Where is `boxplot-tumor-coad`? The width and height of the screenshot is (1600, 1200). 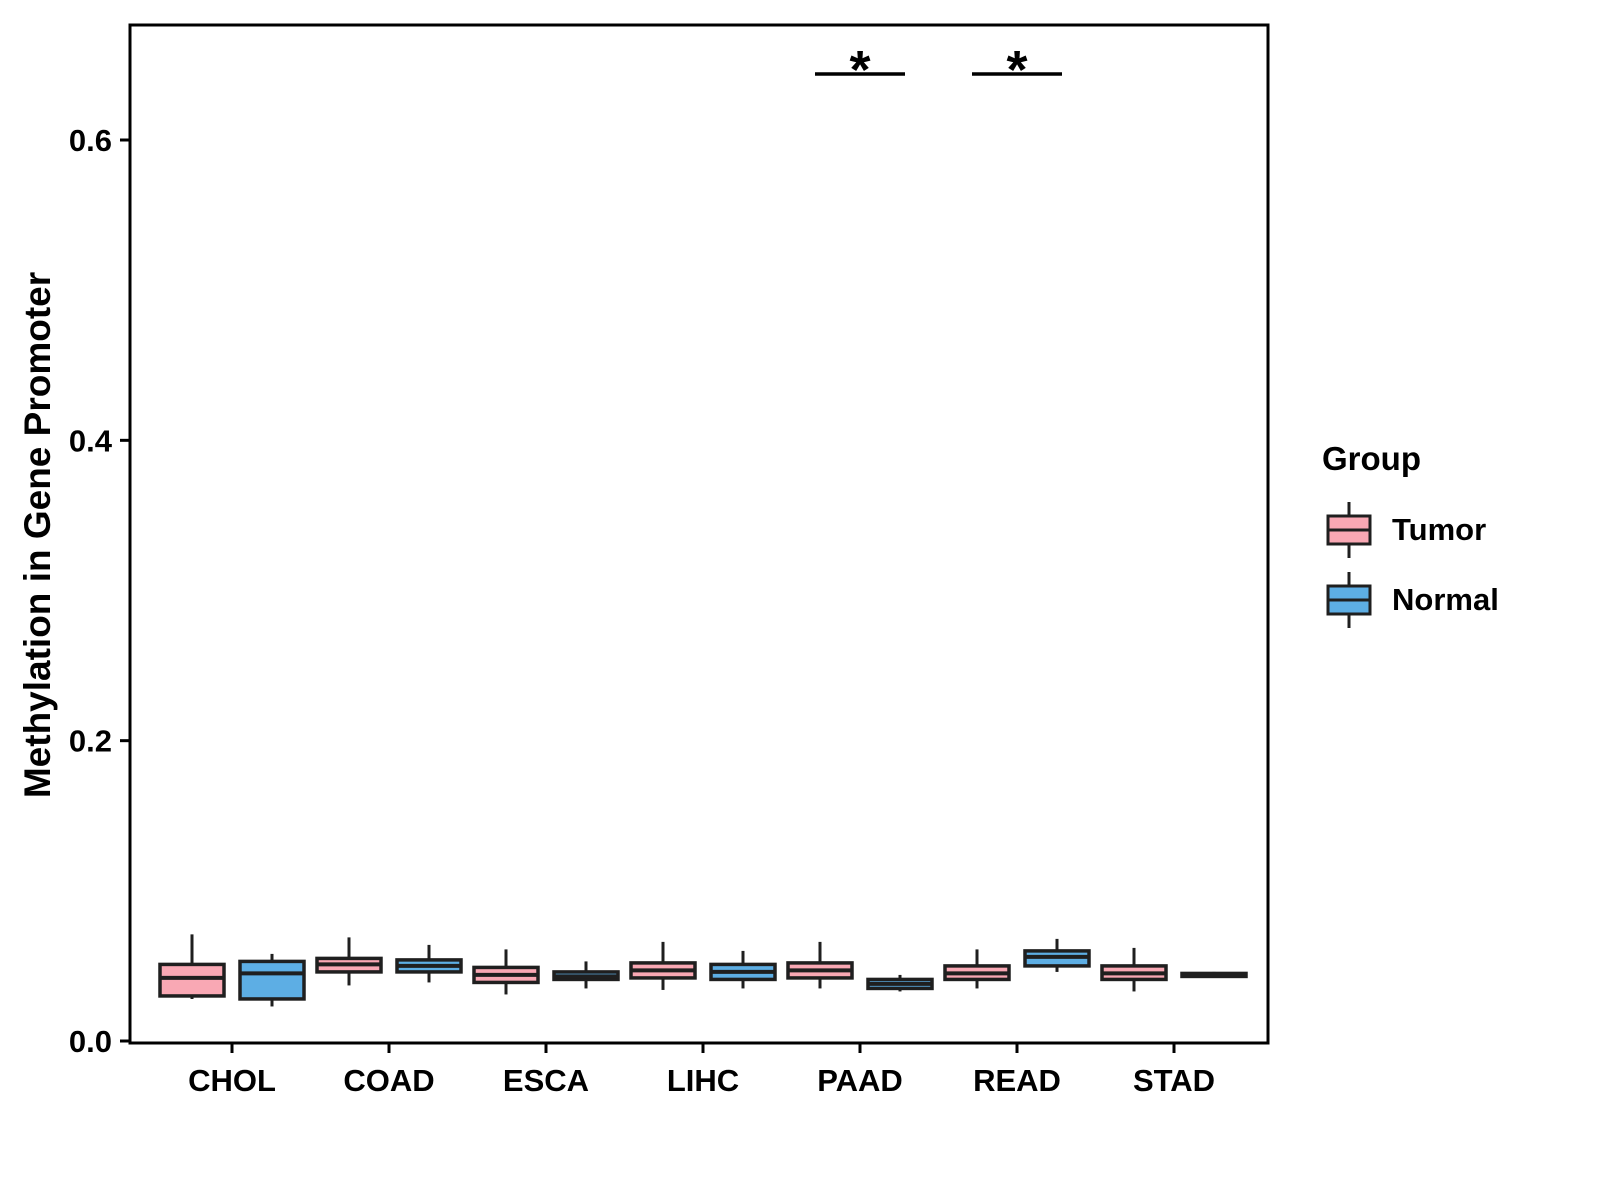
boxplot-tumor-coad is located at coordinates (349, 961).